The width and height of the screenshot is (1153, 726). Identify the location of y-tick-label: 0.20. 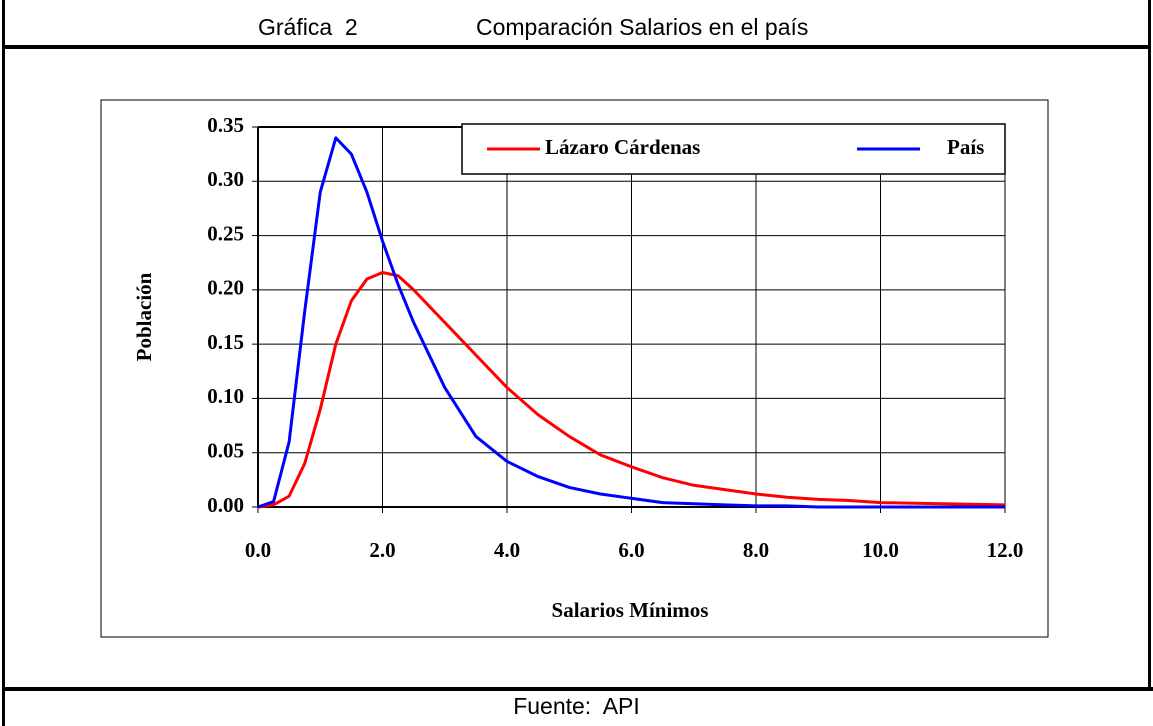
(225, 288).